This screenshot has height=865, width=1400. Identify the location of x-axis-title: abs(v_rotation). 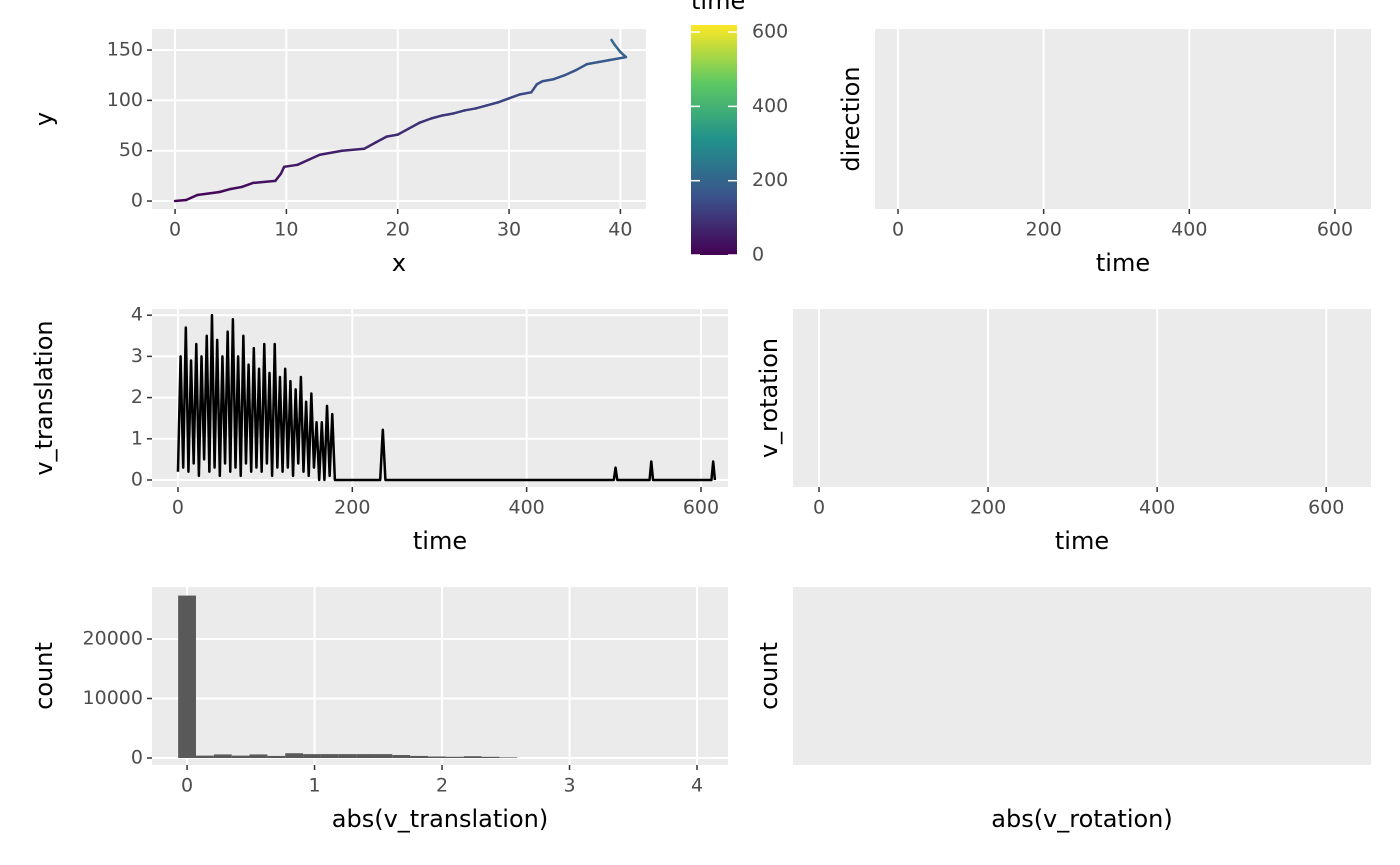
(1082, 819).